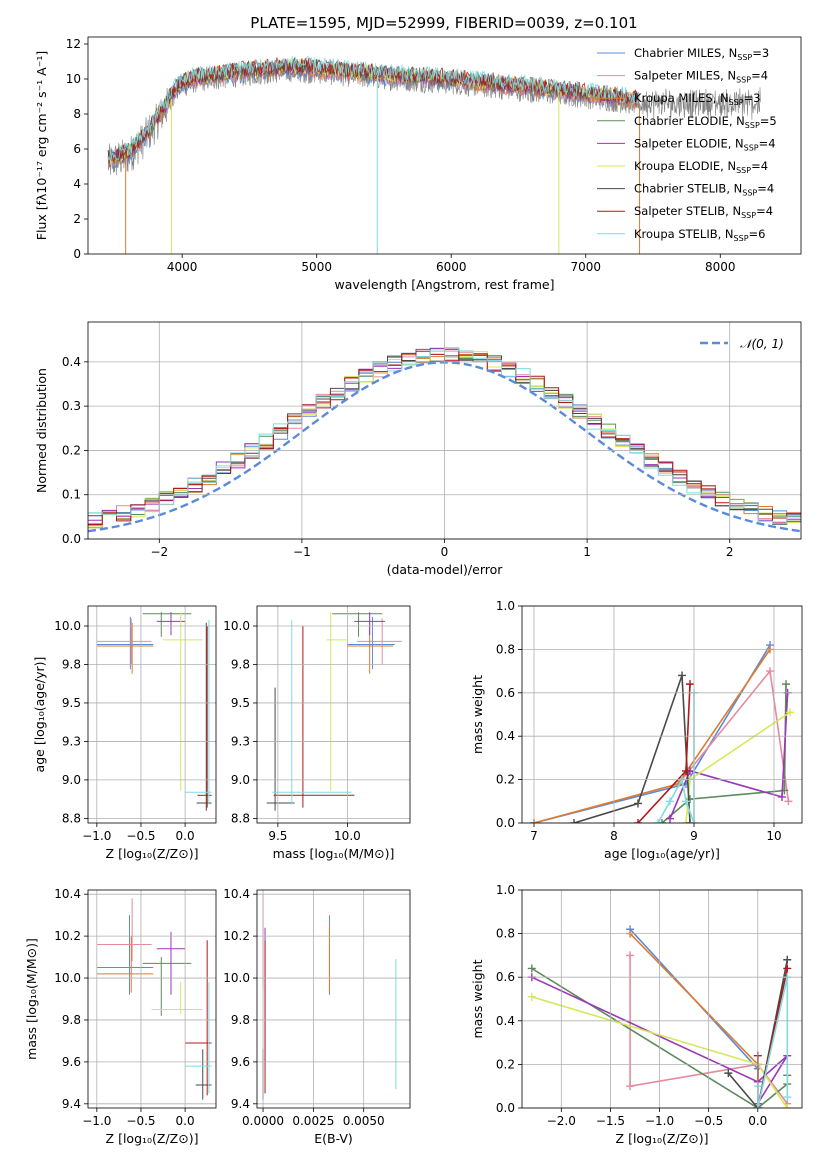 This screenshot has width=819, height=1174. What do you see at coordinates (277, 836) in the screenshot?
I see `x-tick-label: 9.5` at bounding box center [277, 836].